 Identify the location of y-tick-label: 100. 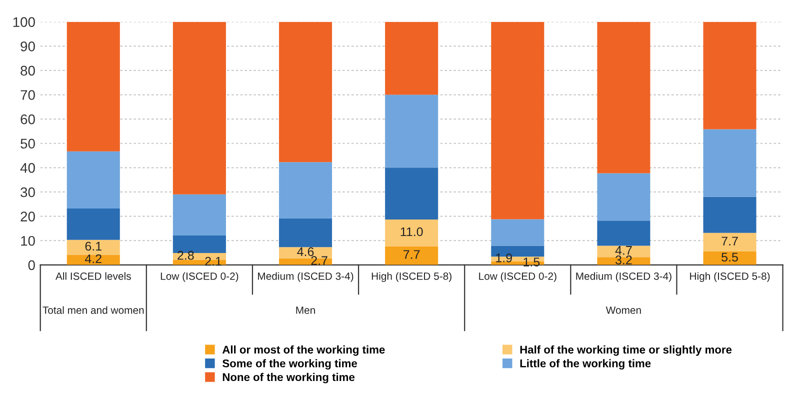
(24, 22).